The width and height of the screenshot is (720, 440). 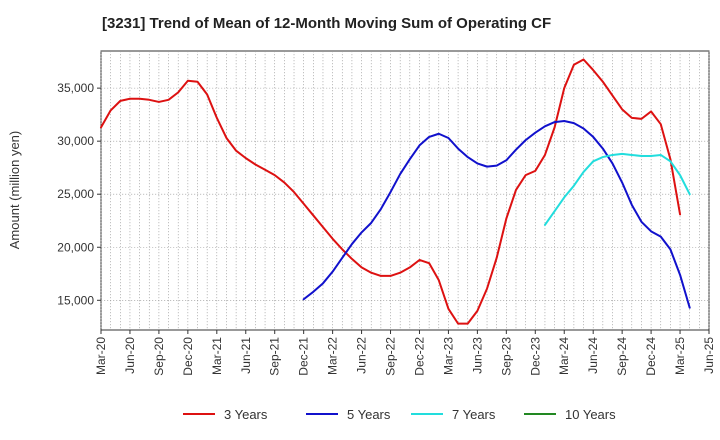 What do you see at coordinates (246, 355) in the screenshot?
I see `x-tick-label: Jun-21` at bounding box center [246, 355].